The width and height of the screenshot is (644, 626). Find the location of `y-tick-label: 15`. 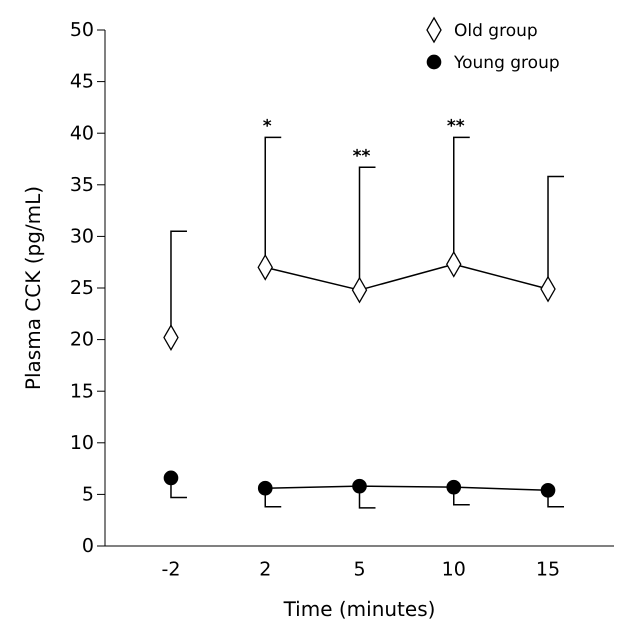

y-tick-label: 15 is located at coordinates (82, 391).